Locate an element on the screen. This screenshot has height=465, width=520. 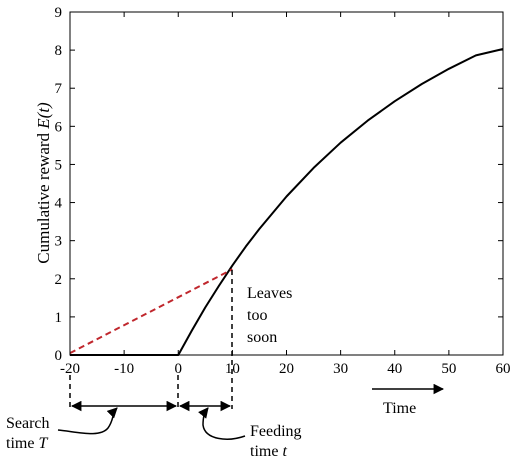
y-tick-label: 7 is located at coordinates (59, 89).